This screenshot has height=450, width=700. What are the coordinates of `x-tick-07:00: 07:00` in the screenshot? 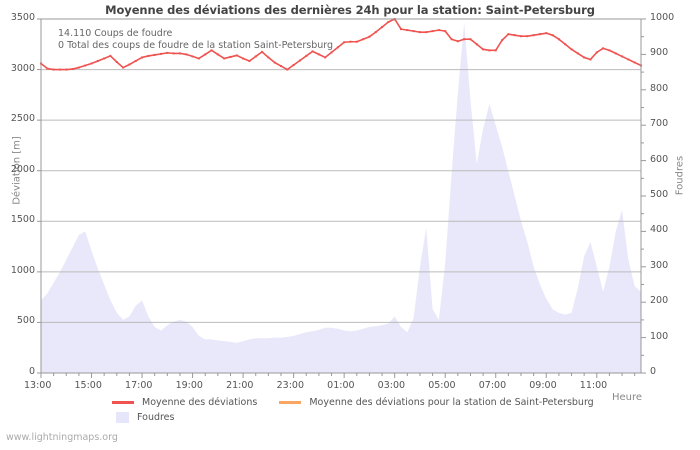 It's located at (492, 385).